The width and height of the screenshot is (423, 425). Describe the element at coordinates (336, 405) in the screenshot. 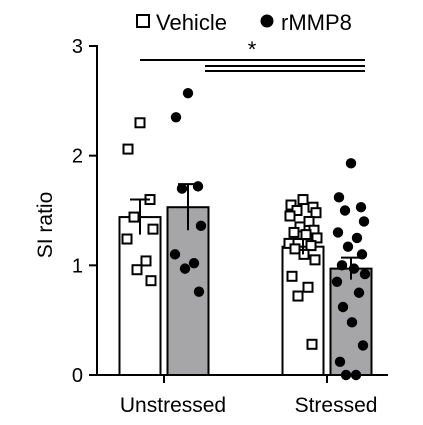

I see `x-tick-label: Stressed` at that location.